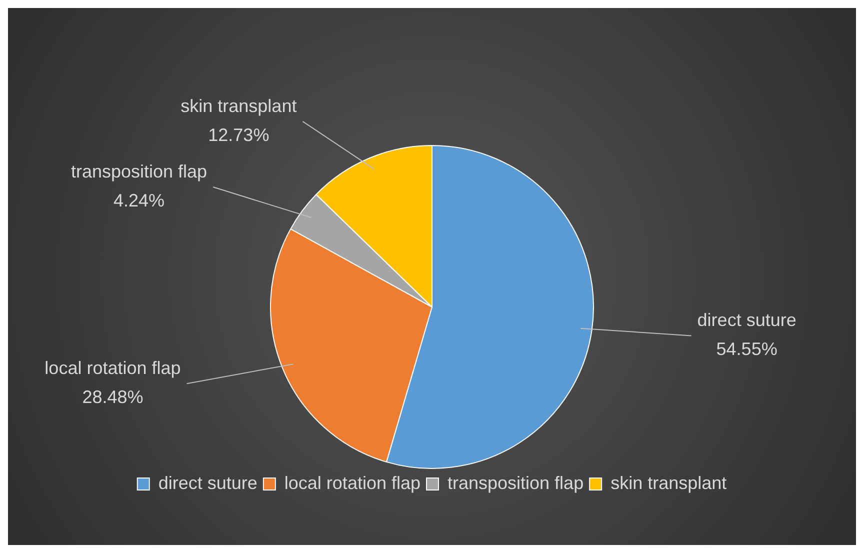 The height and width of the screenshot is (553, 864). I want to click on legend-label: local rotation flap, so click(352, 482).